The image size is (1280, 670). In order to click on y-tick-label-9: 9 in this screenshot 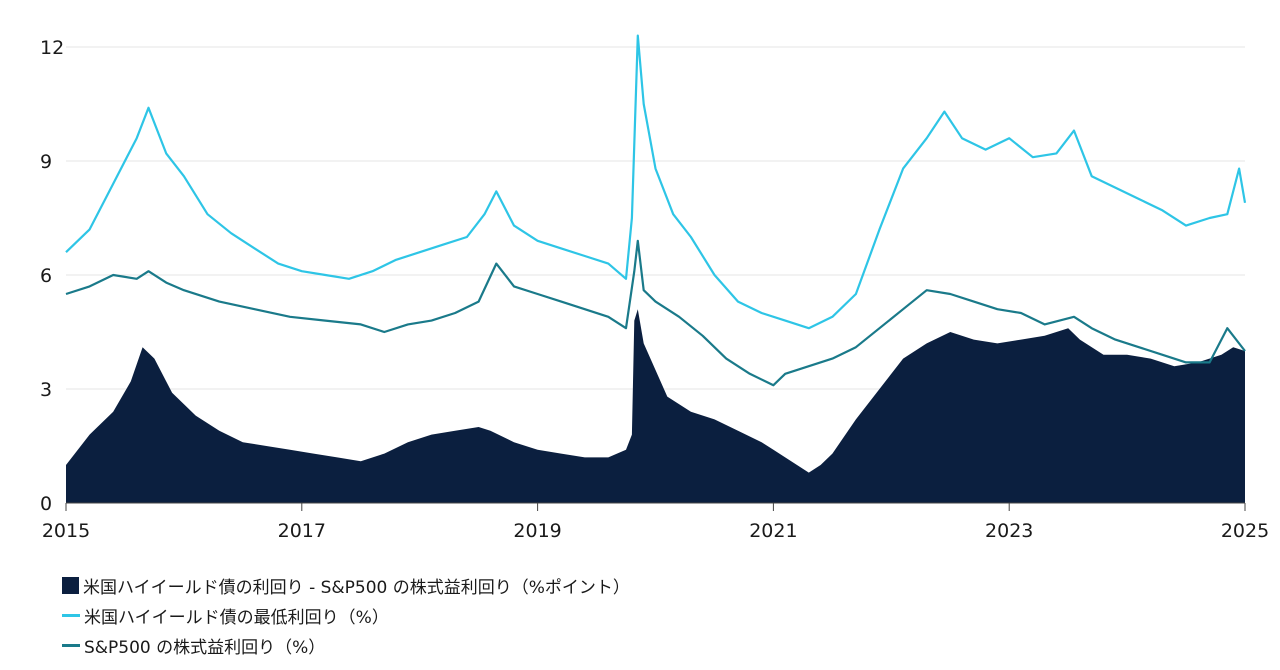, I will do `click(46, 162)`.